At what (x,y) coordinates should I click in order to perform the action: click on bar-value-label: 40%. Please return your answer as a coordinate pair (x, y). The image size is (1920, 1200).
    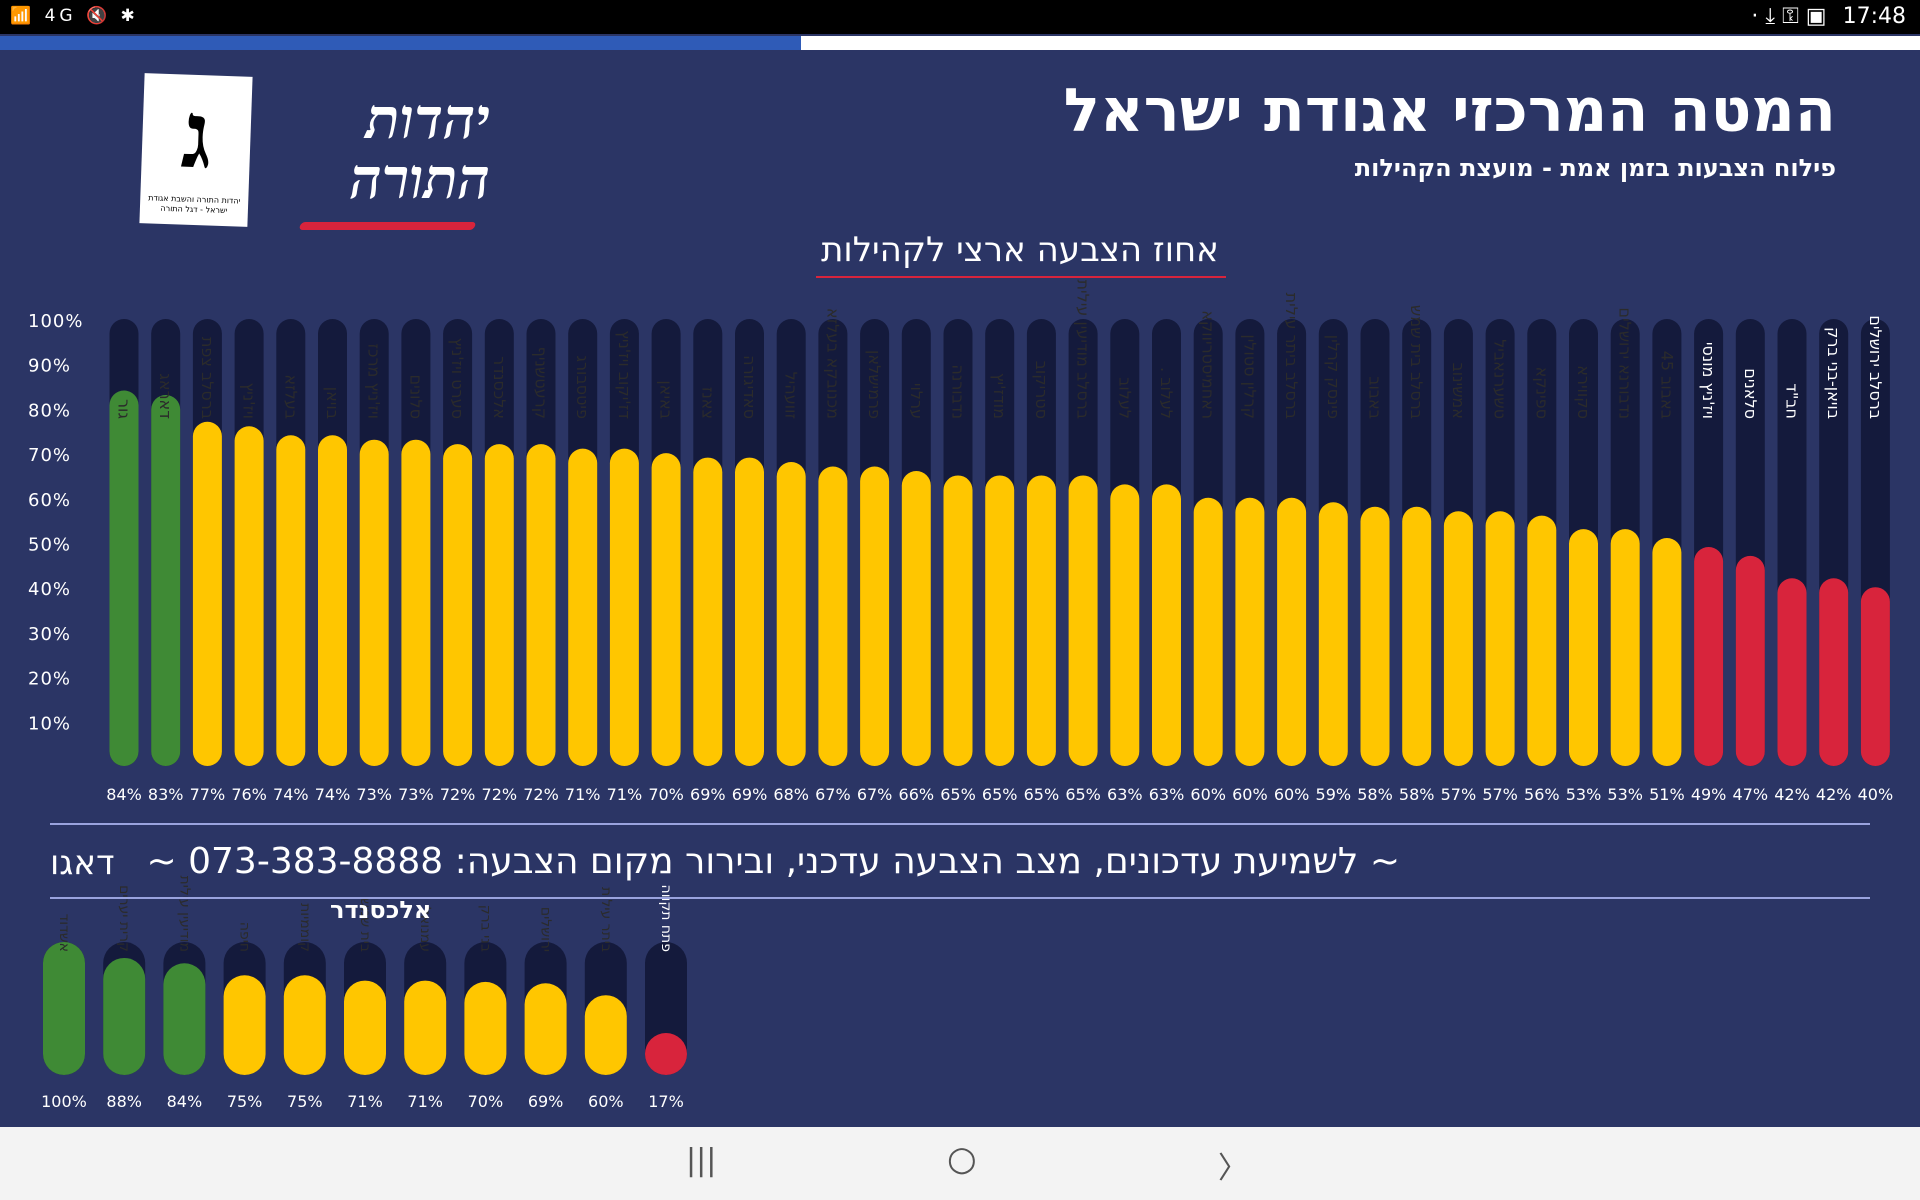
    Looking at the image, I should click on (1876, 794).